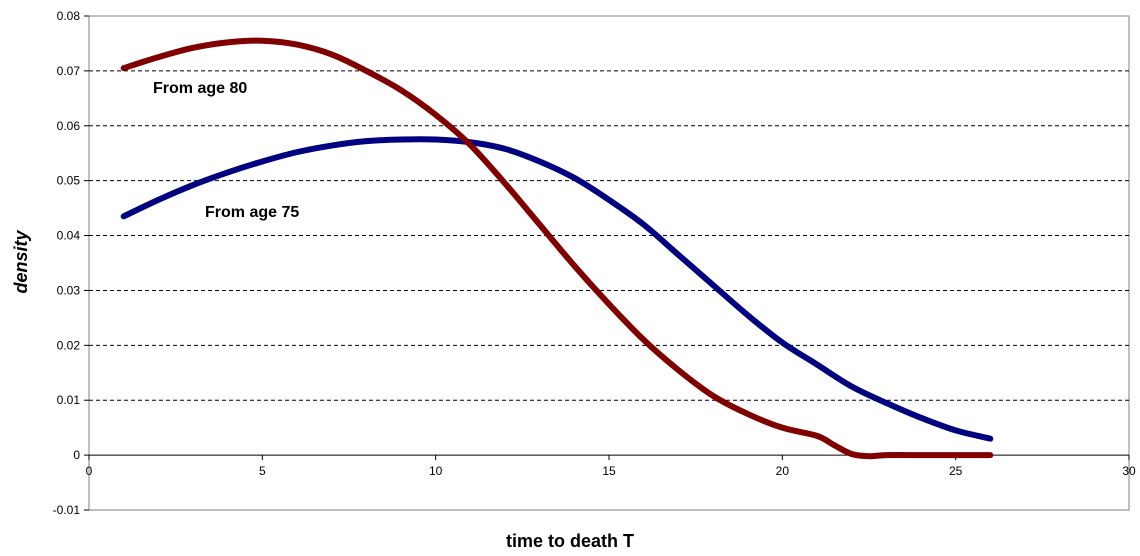 This screenshot has width=1140, height=556. What do you see at coordinates (69, 290) in the screenshot?
I see `y-tick-label: 0.03` at bounding box center [69, 290].